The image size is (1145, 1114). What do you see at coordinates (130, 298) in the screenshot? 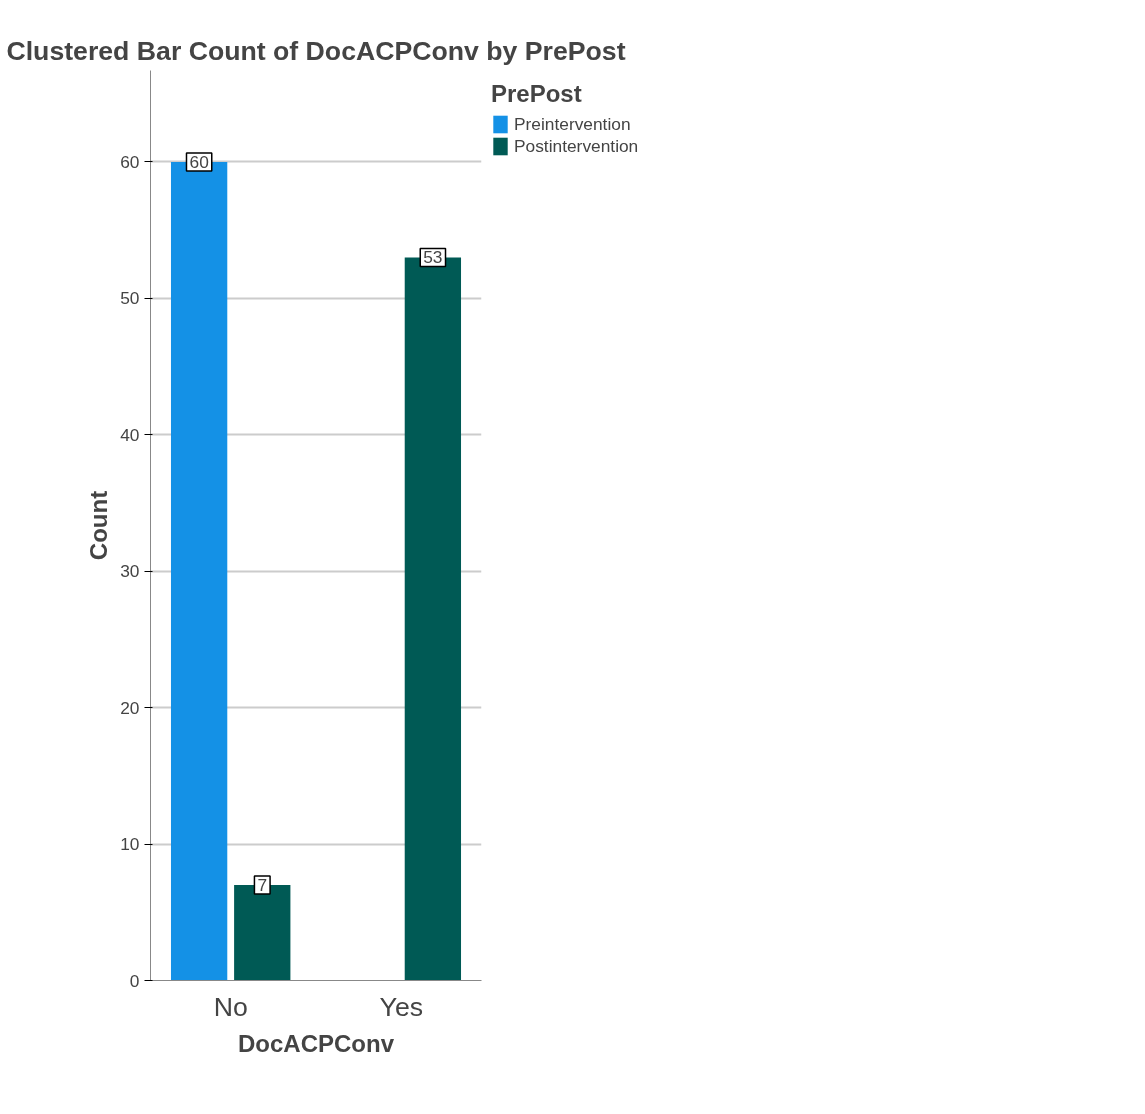
I see `y-tick-label: 50` at bounding box center [130, 298].